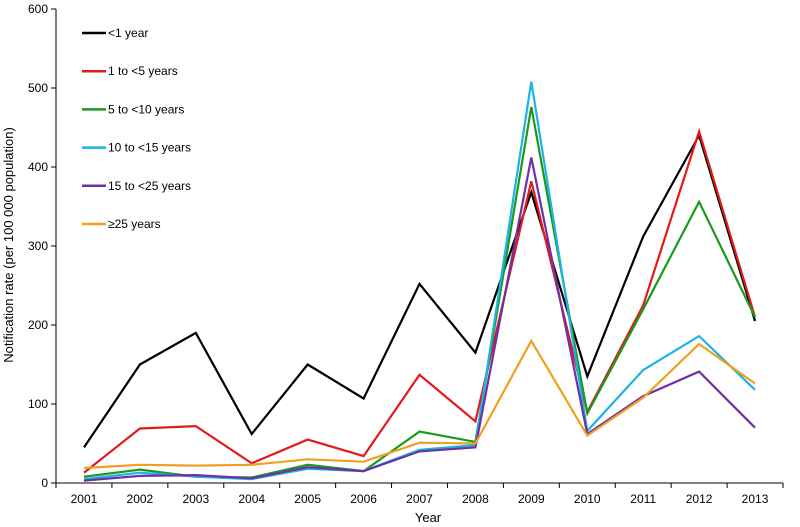 The image size is (800, 527). What do you see at coordinates (146, 109) in the screenshot?
I see `legend-label: 5 to <10 years` at bounding box center [146, 109].